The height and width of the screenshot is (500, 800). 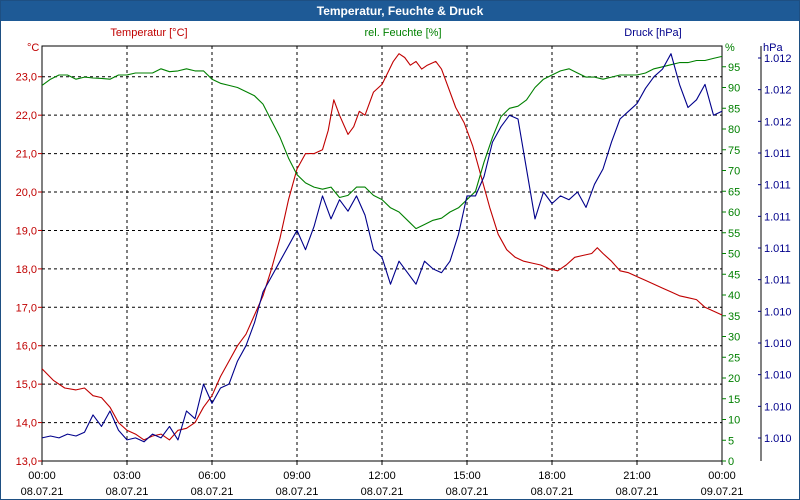 What do you see at coordinates (26, 193) in the screenshot?
I see `temperature-tick-label: 20,0` at bounding box center [26, 193].